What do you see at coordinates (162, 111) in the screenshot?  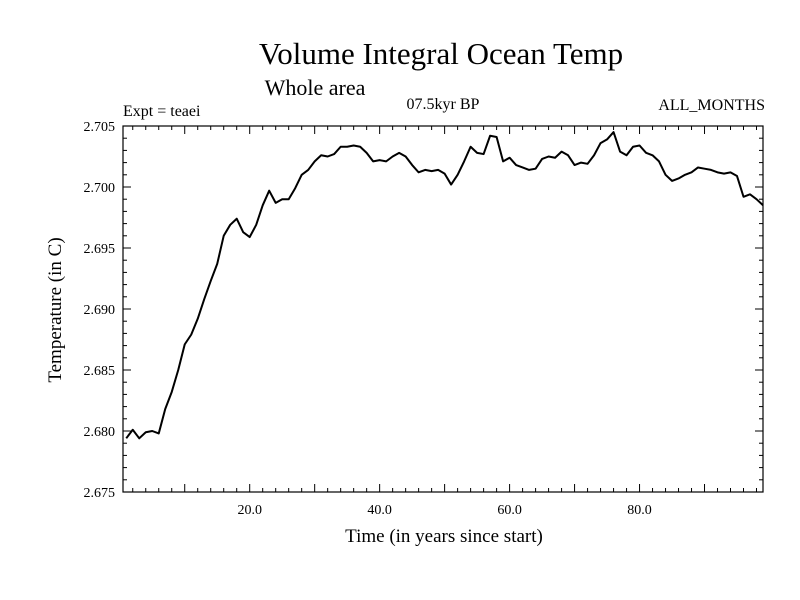 I see `experiment-label: Expt = teaei` at bounding box center [162, 111].